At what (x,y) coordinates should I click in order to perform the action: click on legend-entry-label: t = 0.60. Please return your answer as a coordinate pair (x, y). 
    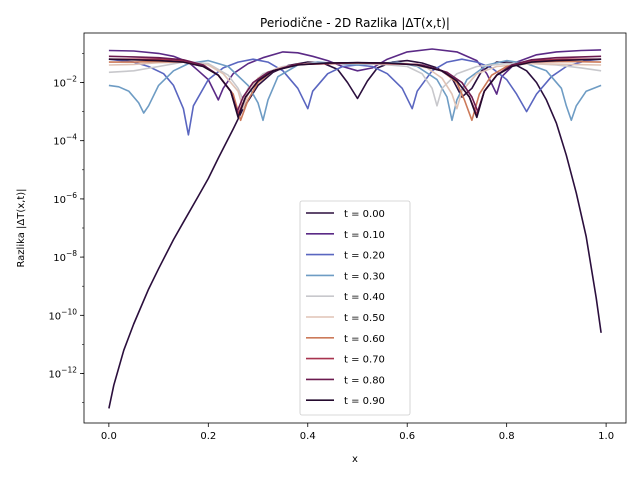
    Looking at the image, I should click on (364, 339).